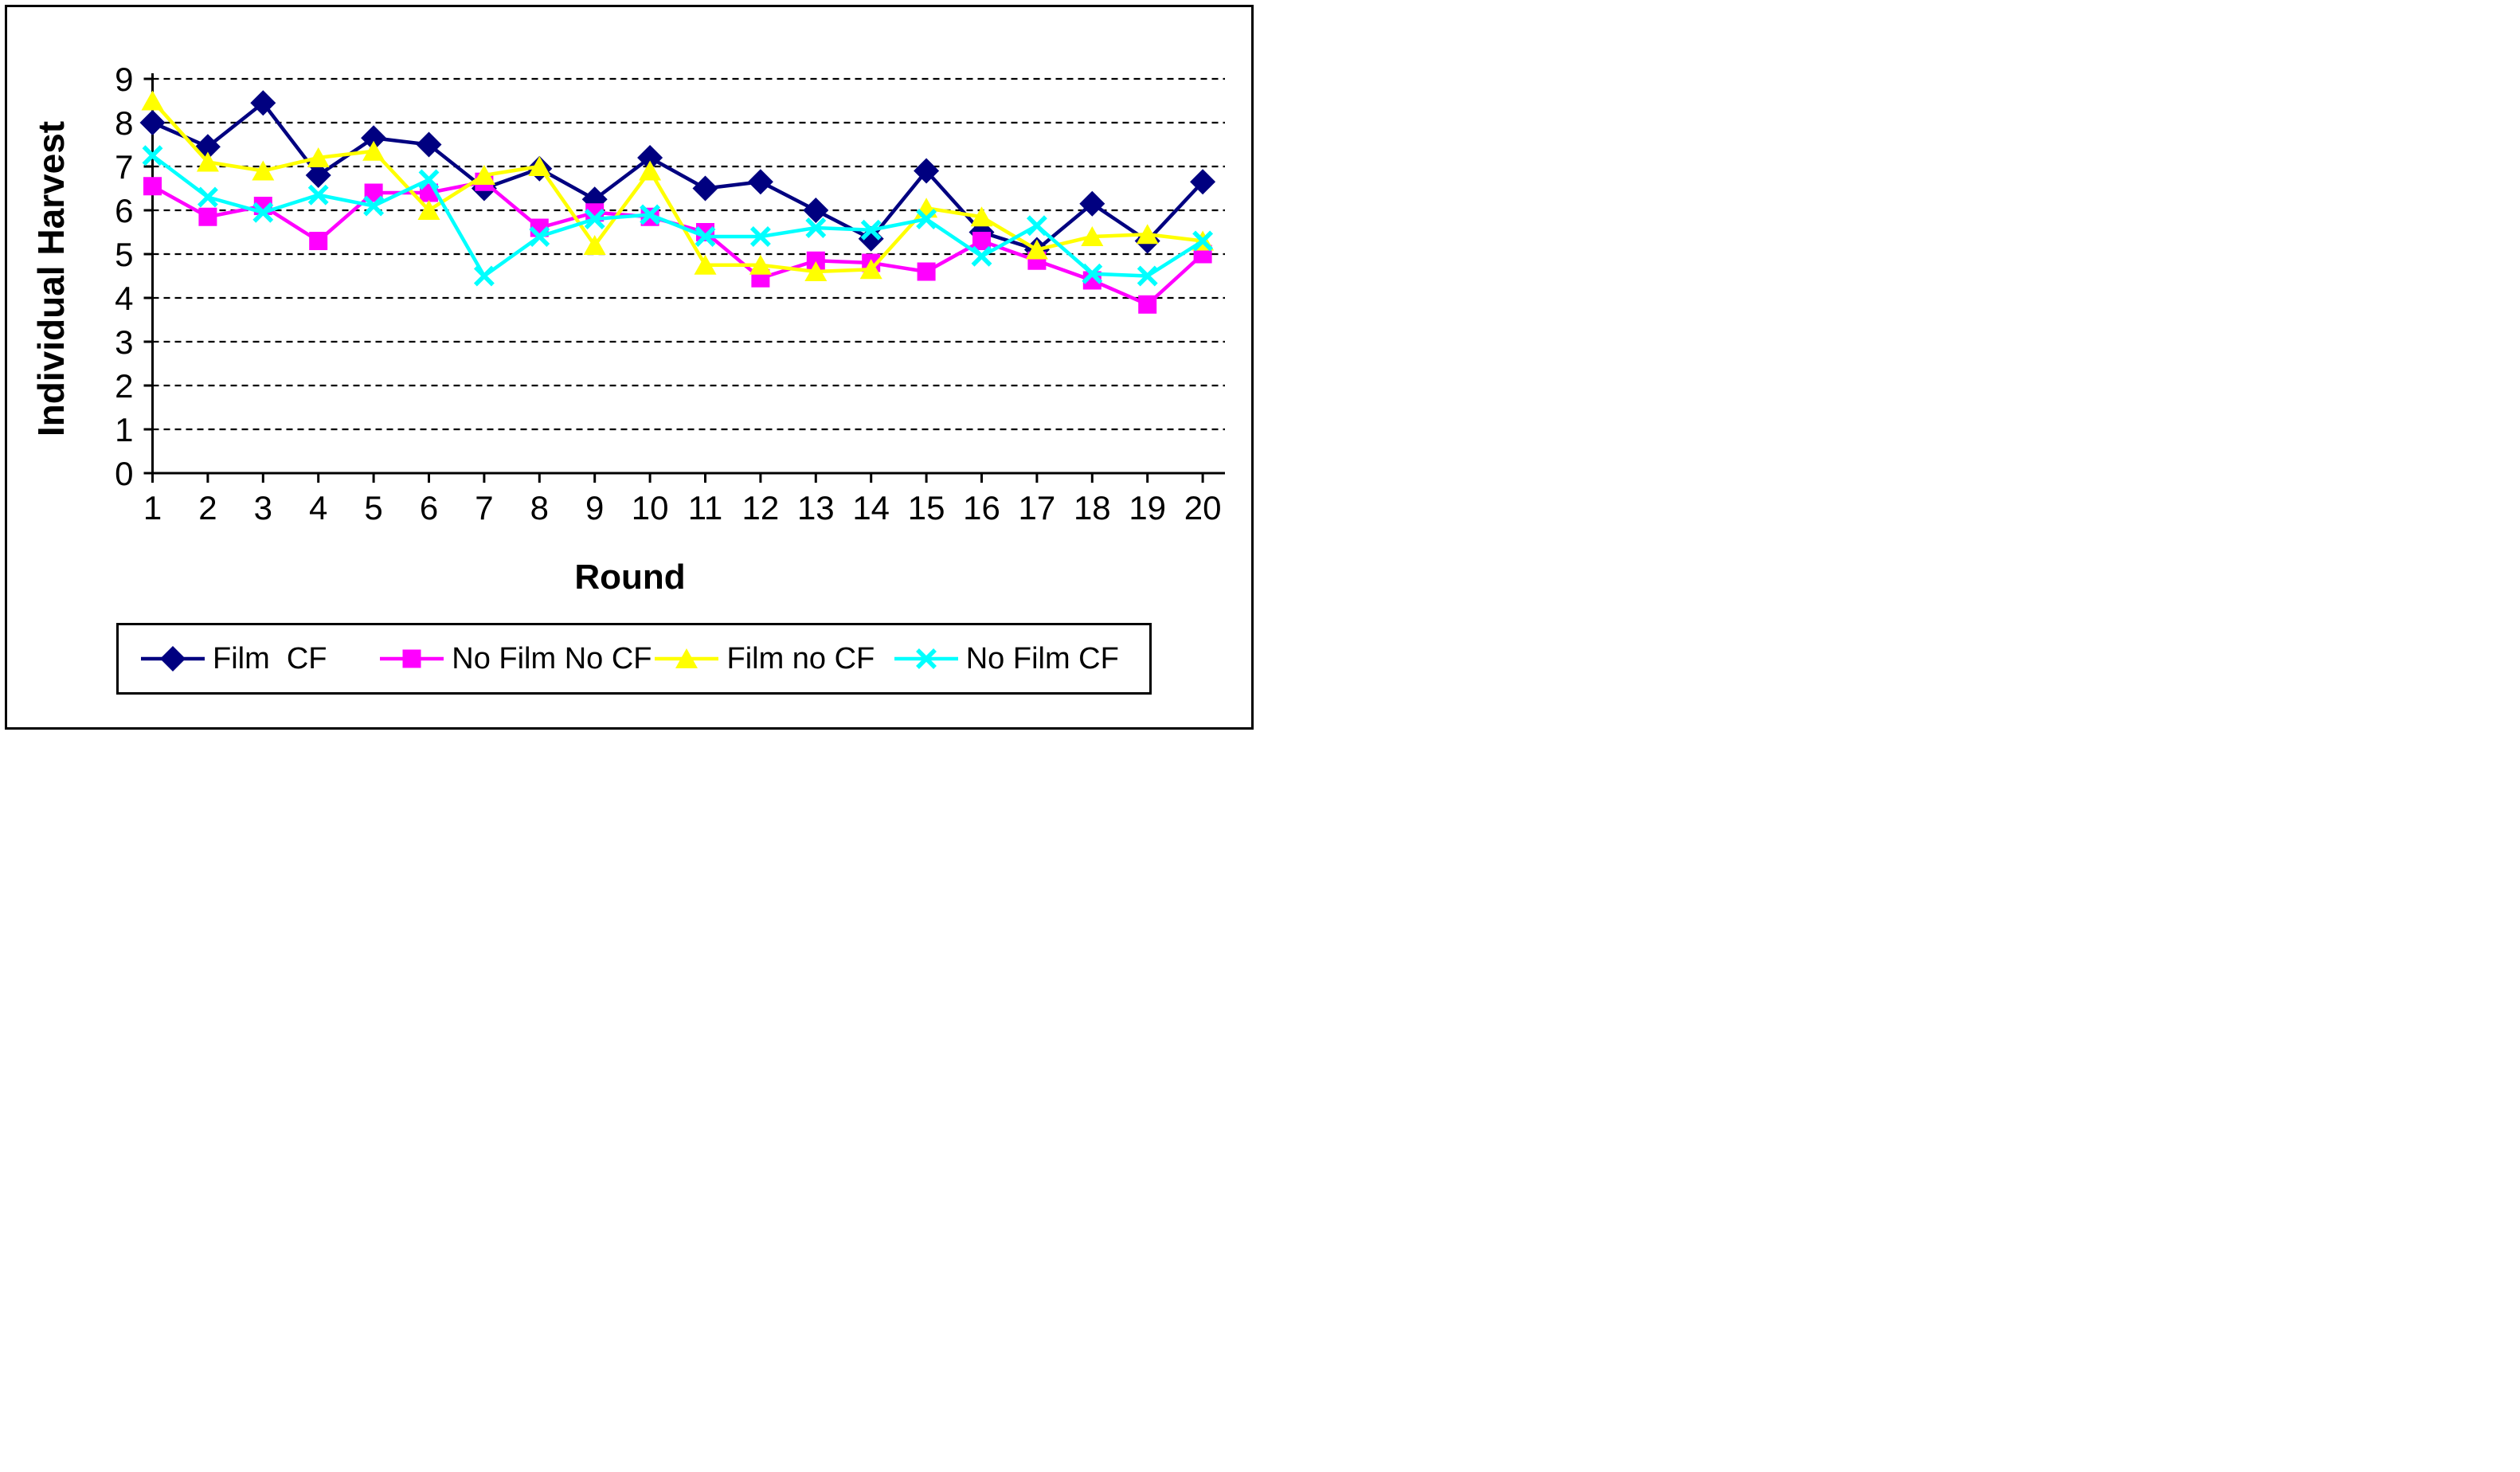 The width and height of the screenshot is (2520, 1472). I want to click on x-tick-label: 5, so click(373, 508).